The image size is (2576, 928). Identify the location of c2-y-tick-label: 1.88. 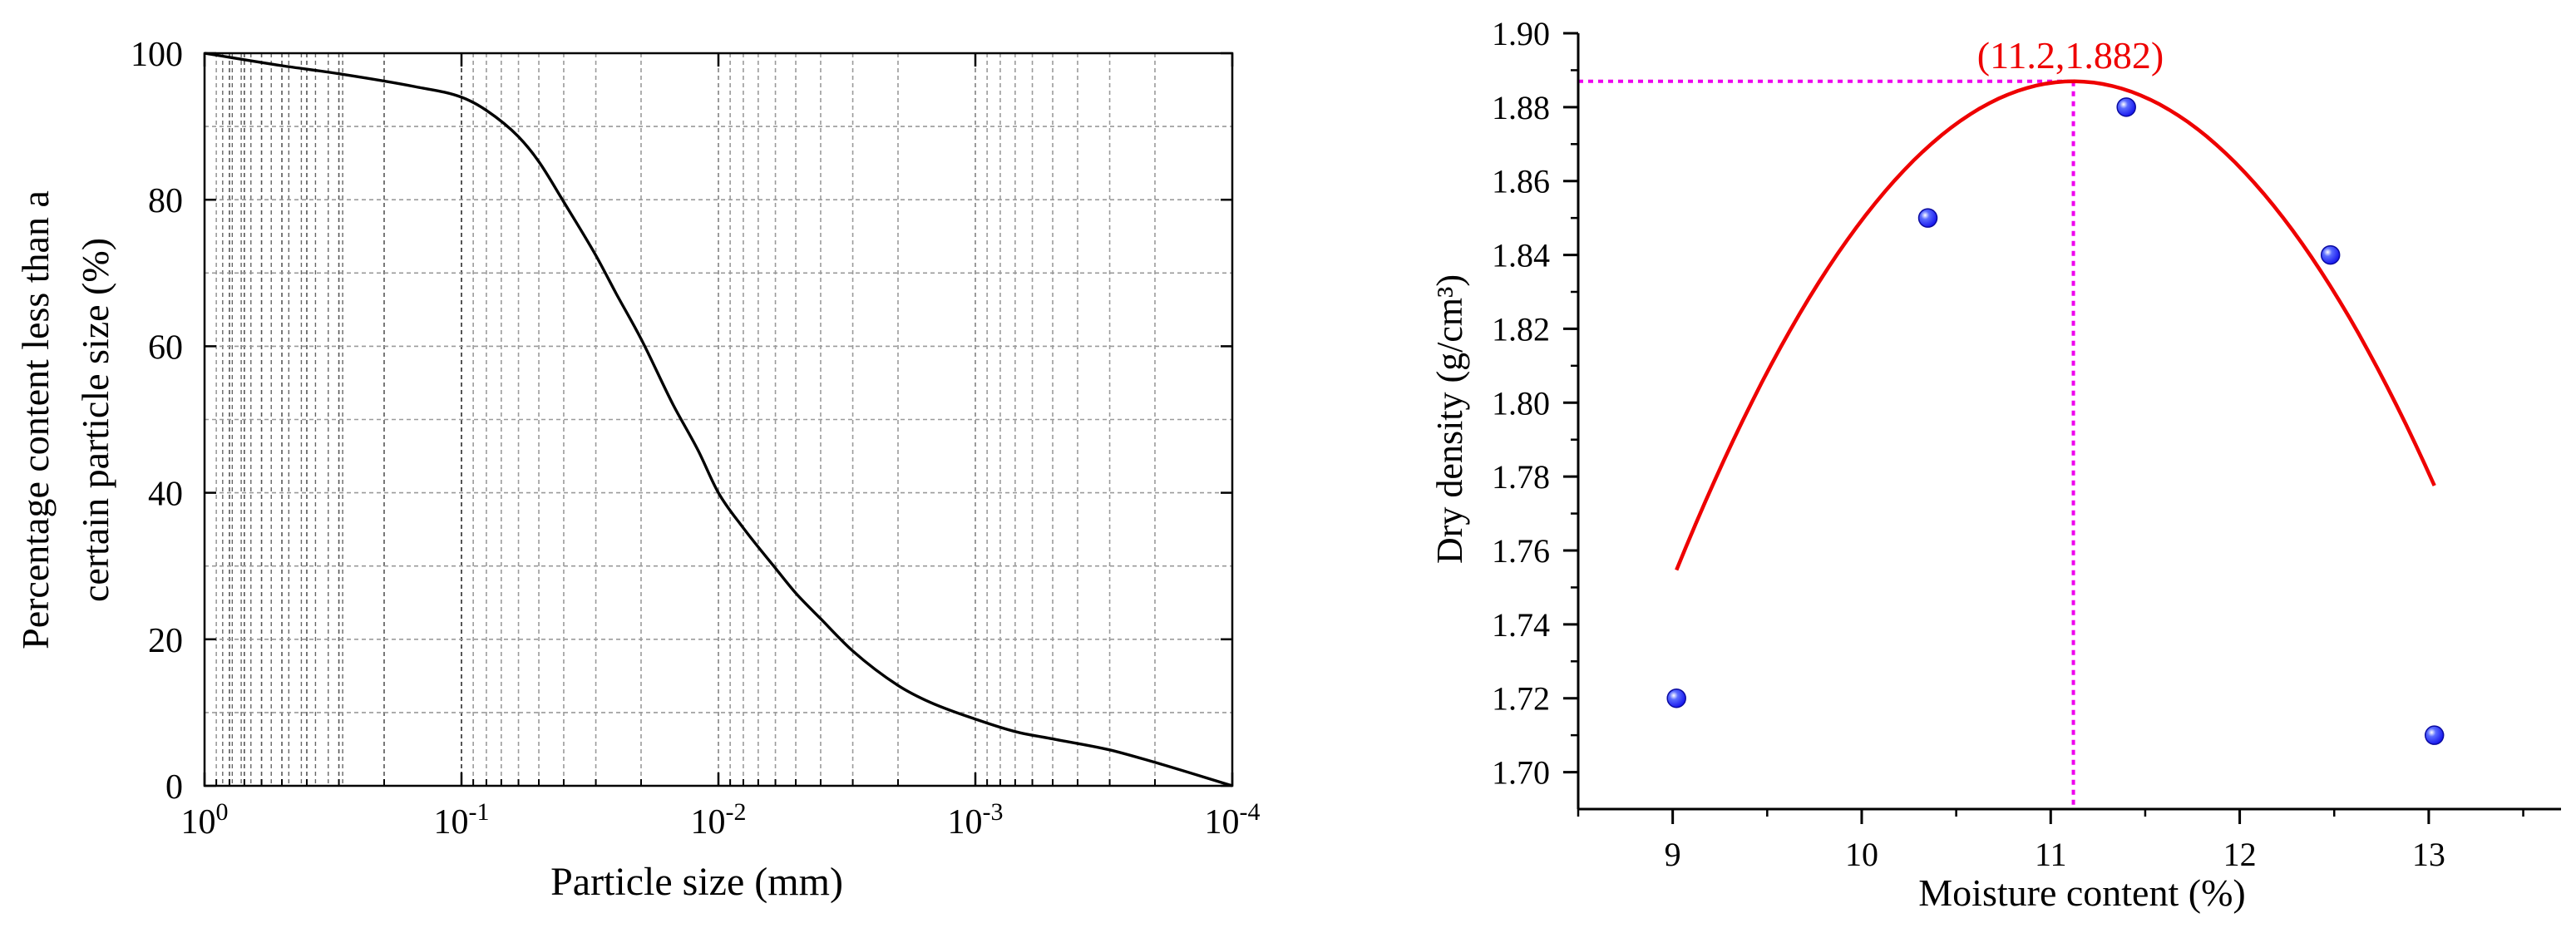
(1521, 108).